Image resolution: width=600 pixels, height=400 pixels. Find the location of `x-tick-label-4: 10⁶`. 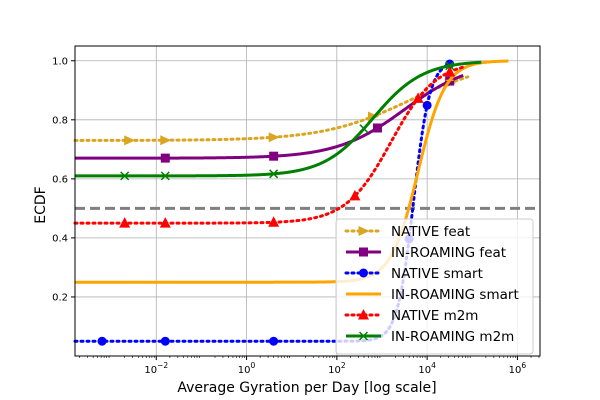

x-tick-label-4: 10⁶ is located at coordinates (518, 368).